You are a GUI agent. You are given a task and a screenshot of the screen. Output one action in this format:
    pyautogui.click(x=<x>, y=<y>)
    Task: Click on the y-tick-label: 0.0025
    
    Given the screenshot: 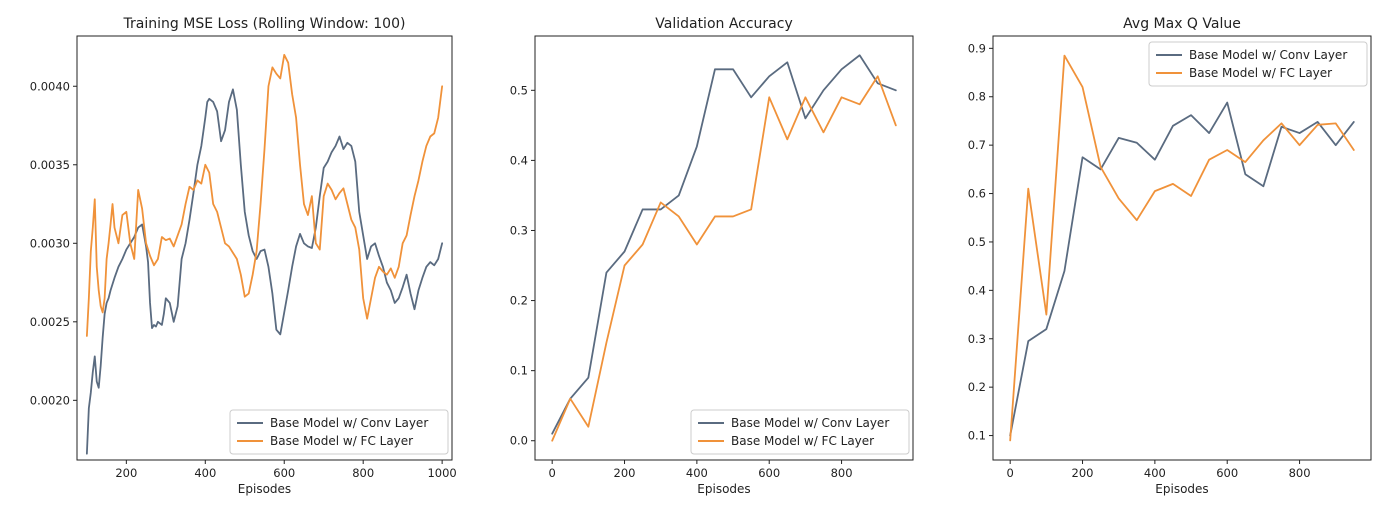 What is the action you would take?
    pyautogui.click(x=50, y=322)
    